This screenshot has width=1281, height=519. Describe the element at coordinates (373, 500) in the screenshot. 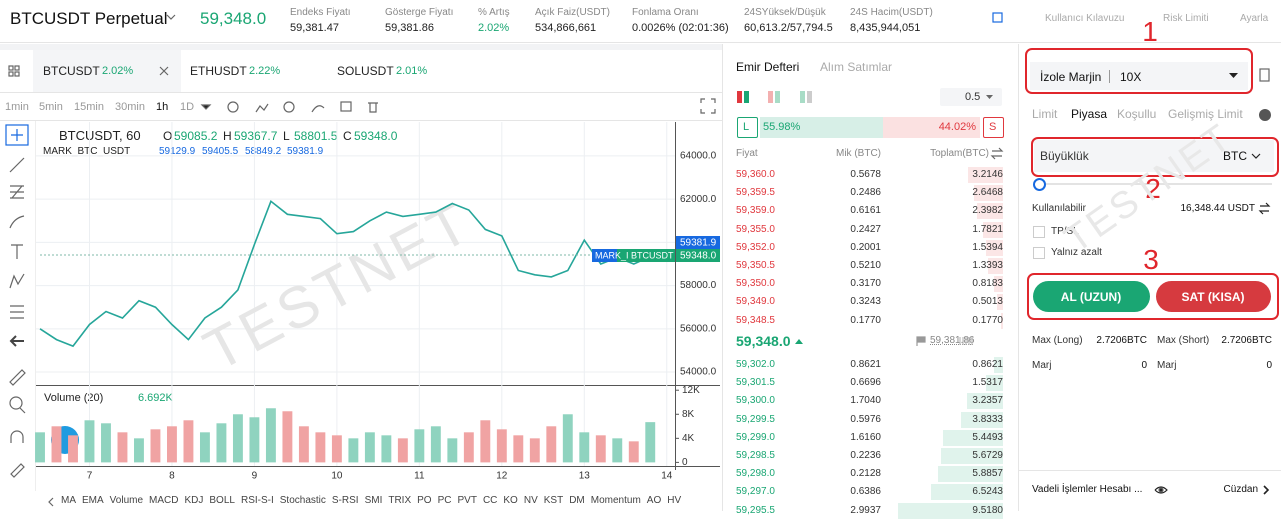

I see `indicator: SMI` at that location.